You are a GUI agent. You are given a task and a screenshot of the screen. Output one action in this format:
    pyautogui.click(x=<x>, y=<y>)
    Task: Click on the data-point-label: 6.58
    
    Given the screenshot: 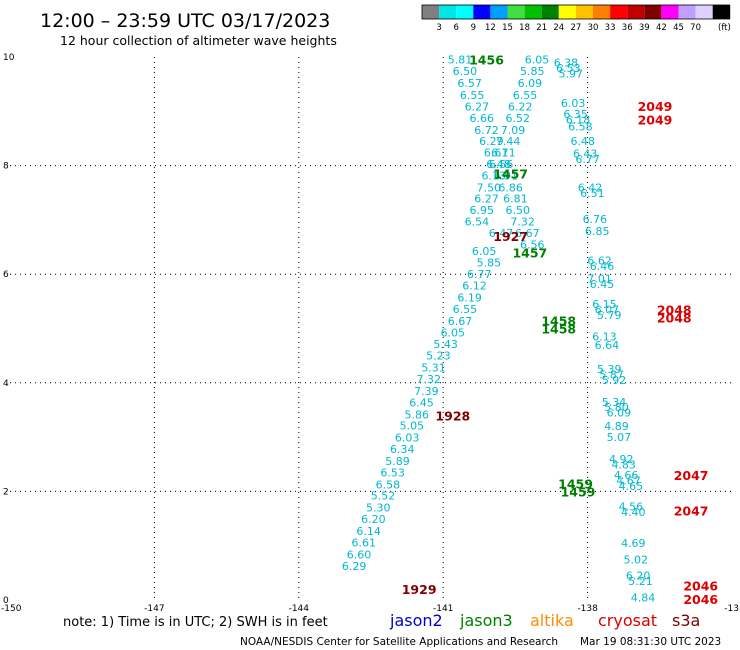 What is the action you would take?
    pyautogui.click(x=388, y=484)
    